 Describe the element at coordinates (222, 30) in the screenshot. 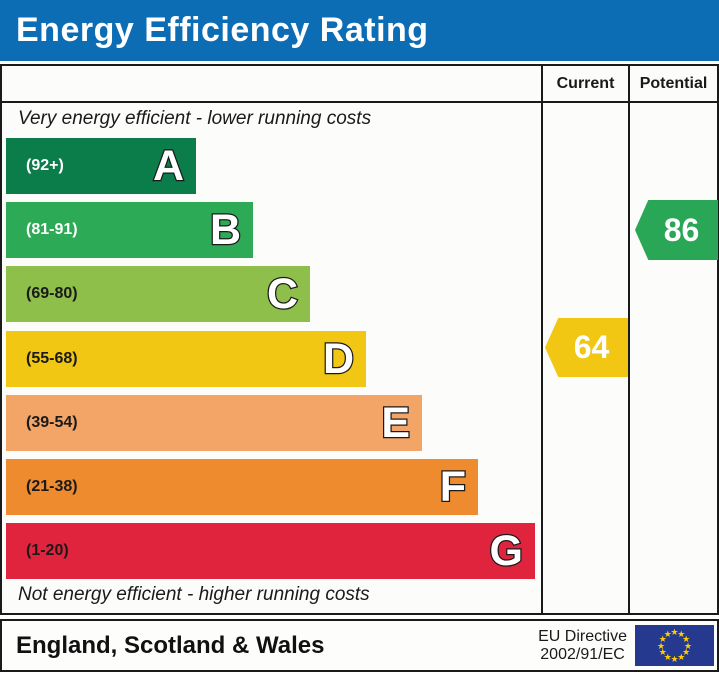

I see `page-title: Energy Efficiency Rating` at that location.